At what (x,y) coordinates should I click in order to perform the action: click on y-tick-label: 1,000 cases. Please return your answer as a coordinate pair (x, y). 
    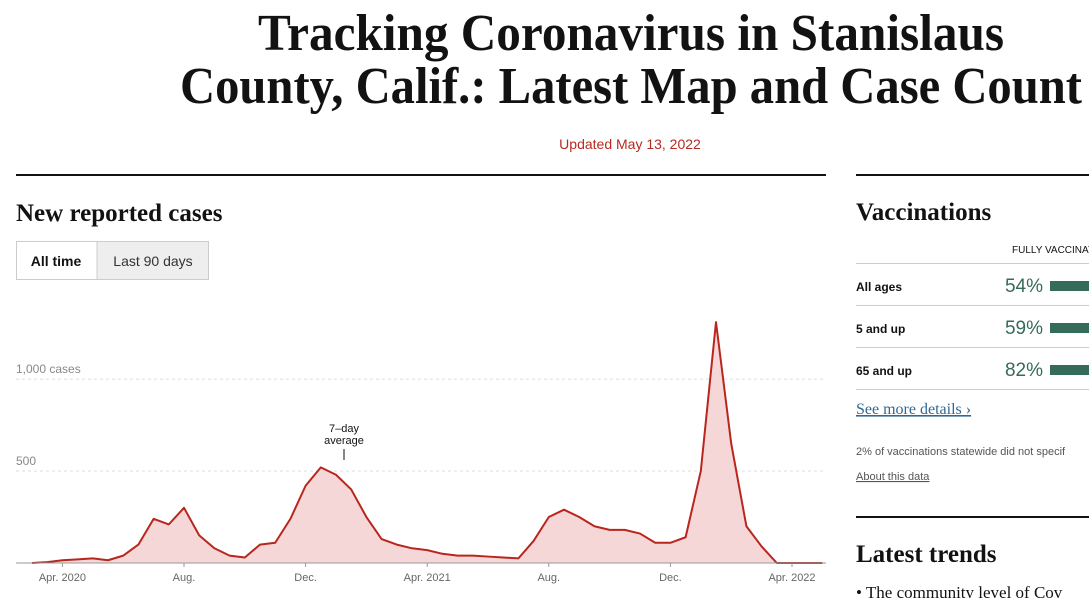
    Looking at the image, I should click on (48, 369).